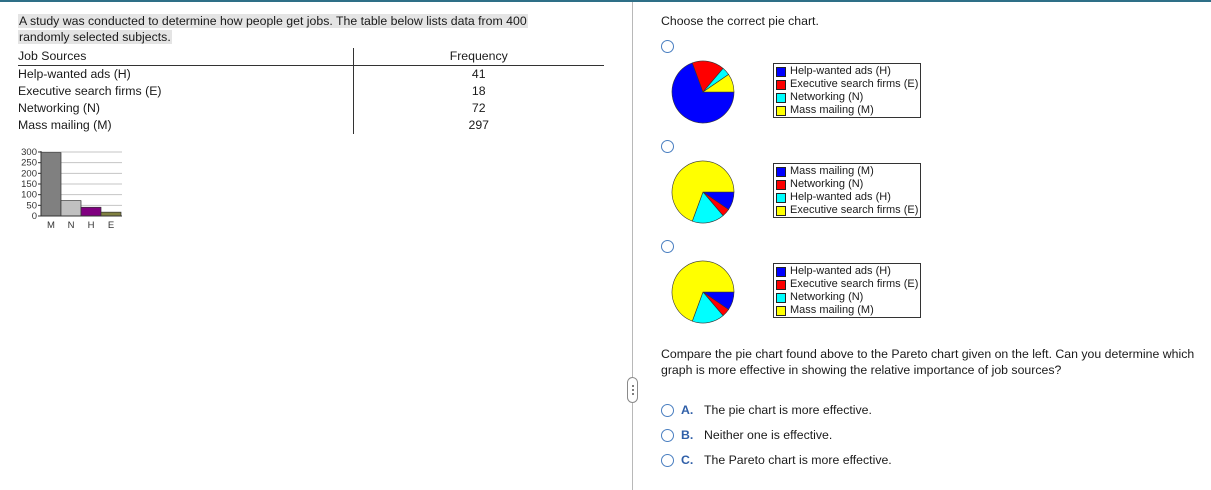 Image resolution: width=1211 pixels, height=490 pixels. Describe the element at coordinates (29, 163) in the screenshot. I see `y-tick-label: 250` at that location.